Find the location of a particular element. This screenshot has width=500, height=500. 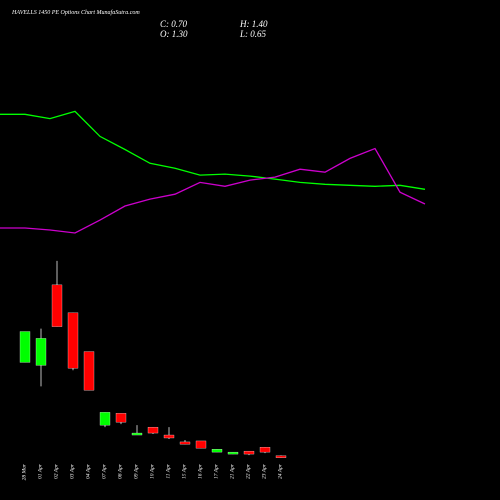

low-label: L: 0.65 is located at coordinates (253, 34).